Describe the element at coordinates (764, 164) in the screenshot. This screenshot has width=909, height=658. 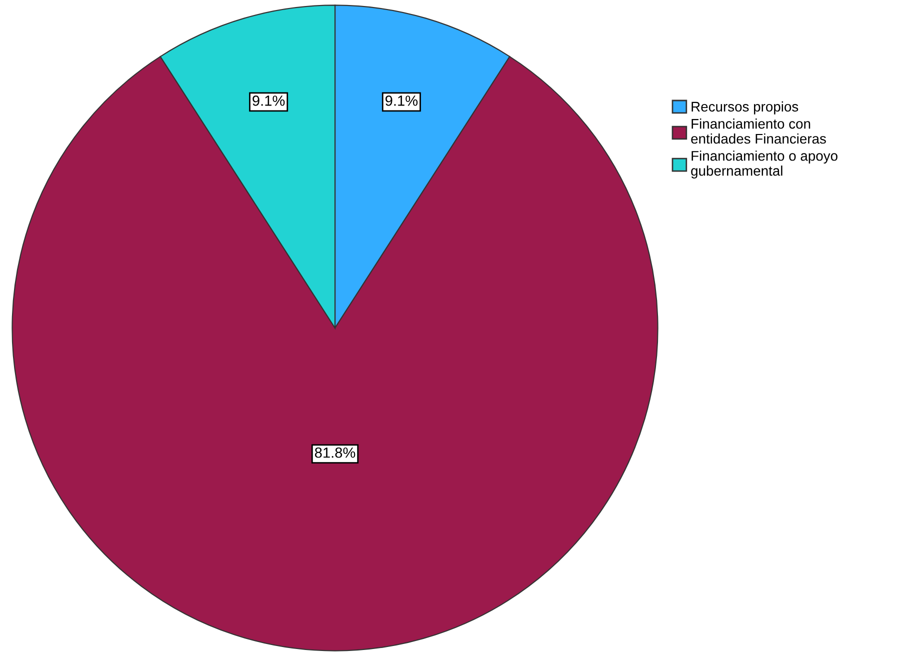
I see `legend-label: Financiamiento o apoyo gubernamental` at that location.